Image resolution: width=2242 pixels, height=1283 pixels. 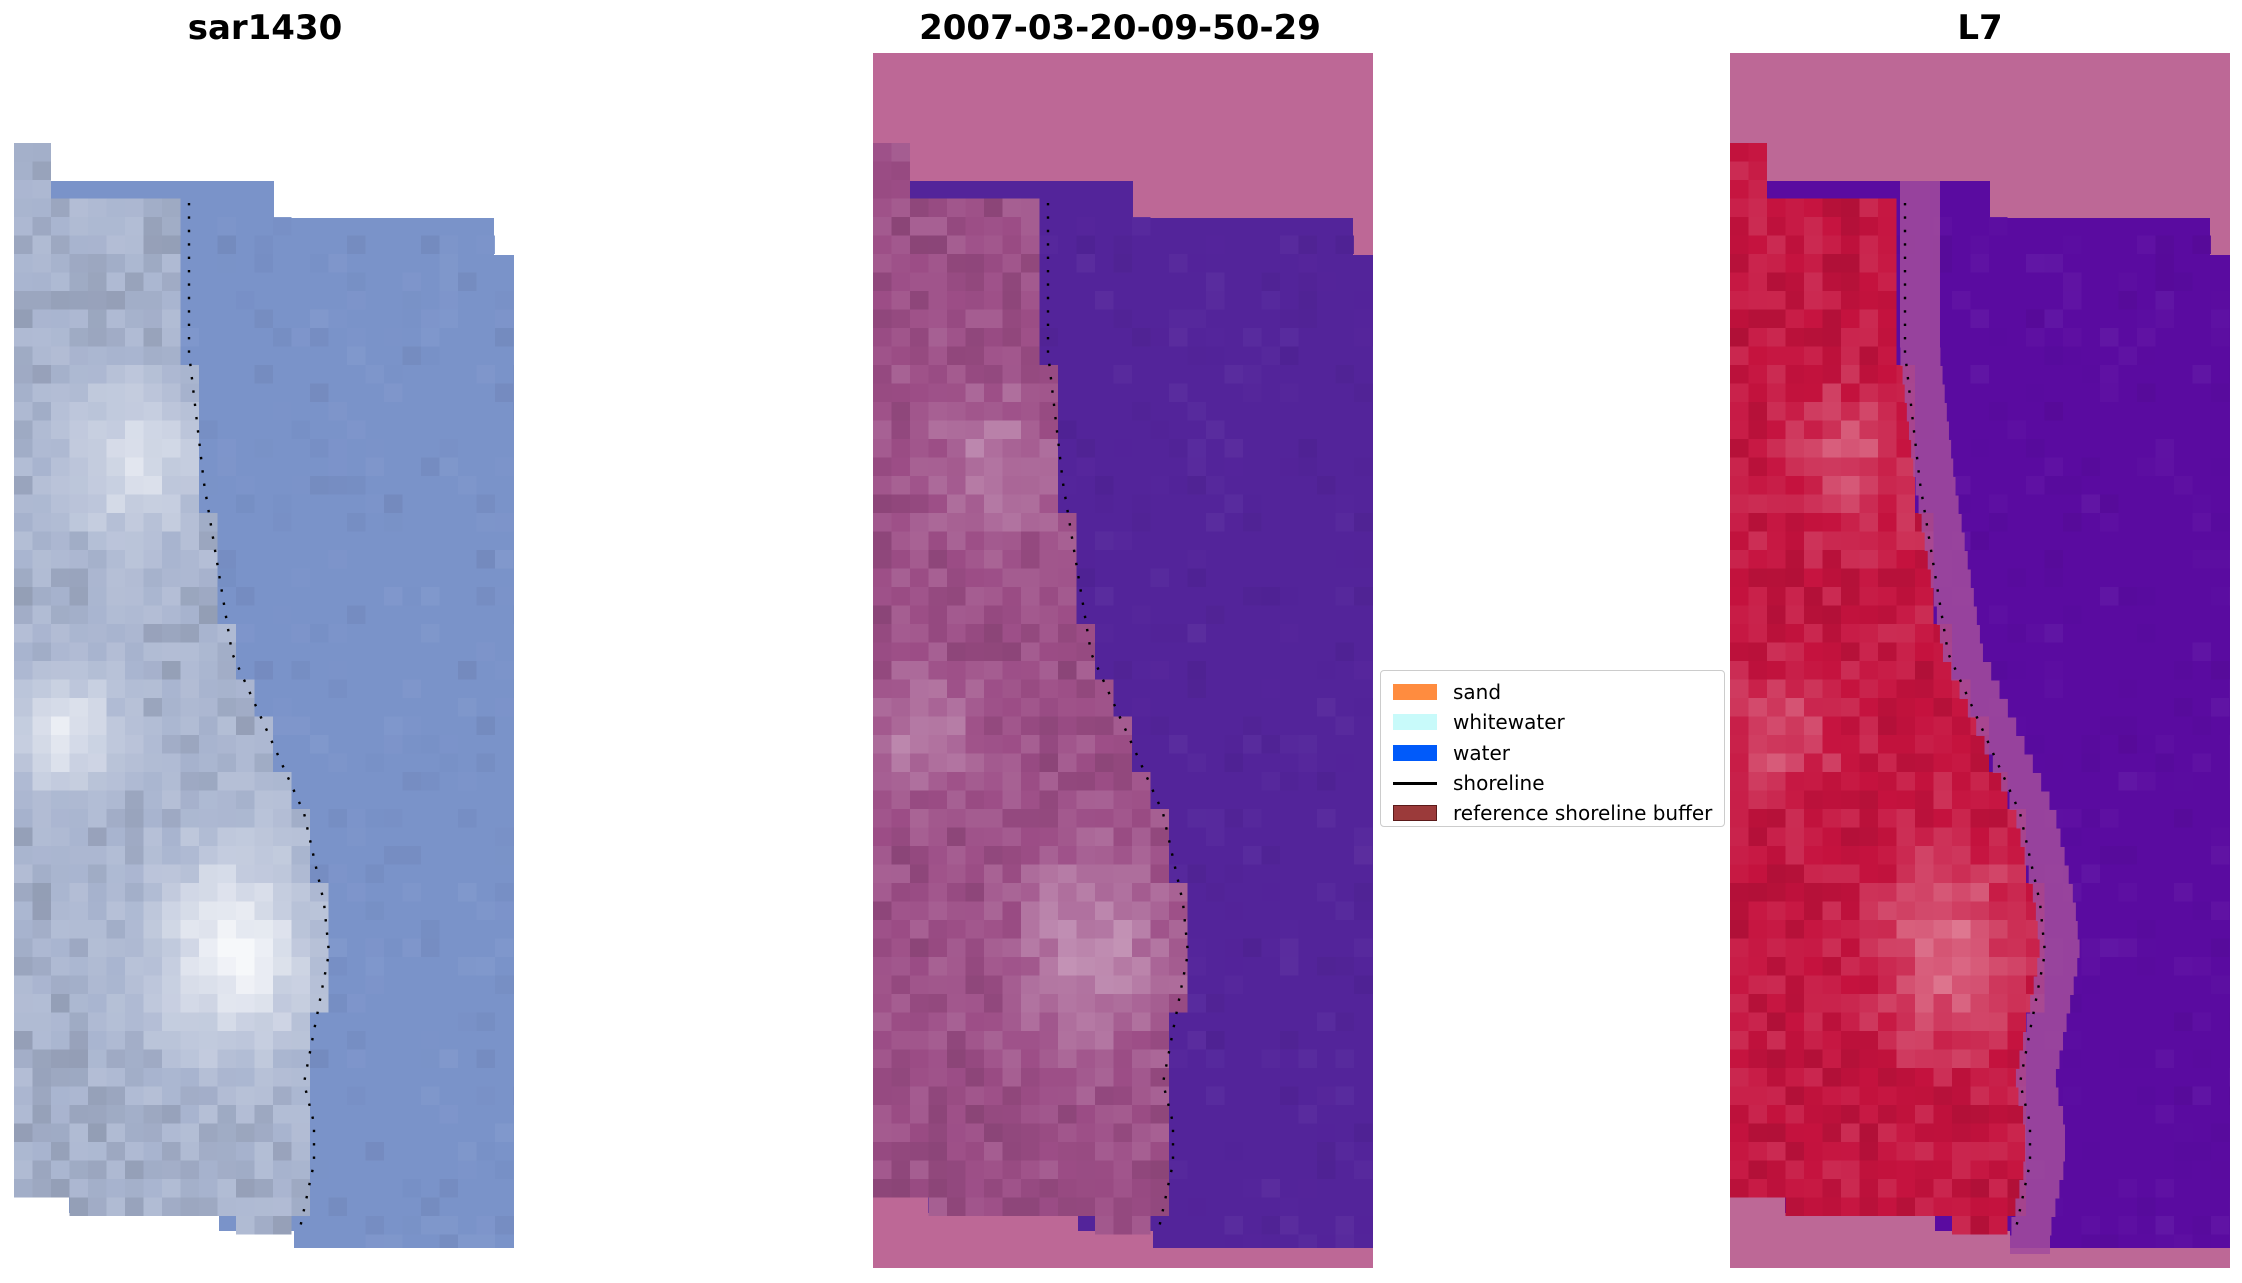 What do you see at coordinates (1980, 28) in the screenshot?
I see `panel-title-index: L7` at bounding box center [1980, 28].